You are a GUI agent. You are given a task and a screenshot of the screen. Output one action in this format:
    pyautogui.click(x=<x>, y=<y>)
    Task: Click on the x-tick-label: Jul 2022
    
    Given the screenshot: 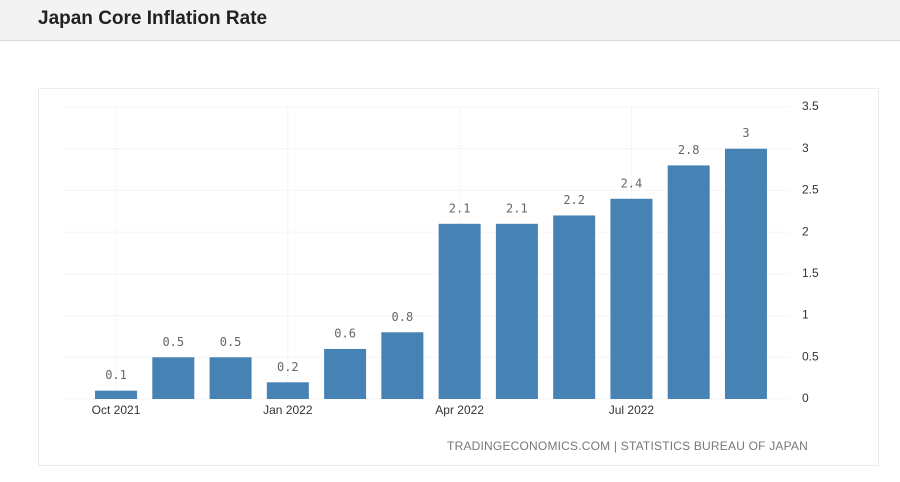 What is the action you would take?
    pyautogui.click(x=632, y=410)
    